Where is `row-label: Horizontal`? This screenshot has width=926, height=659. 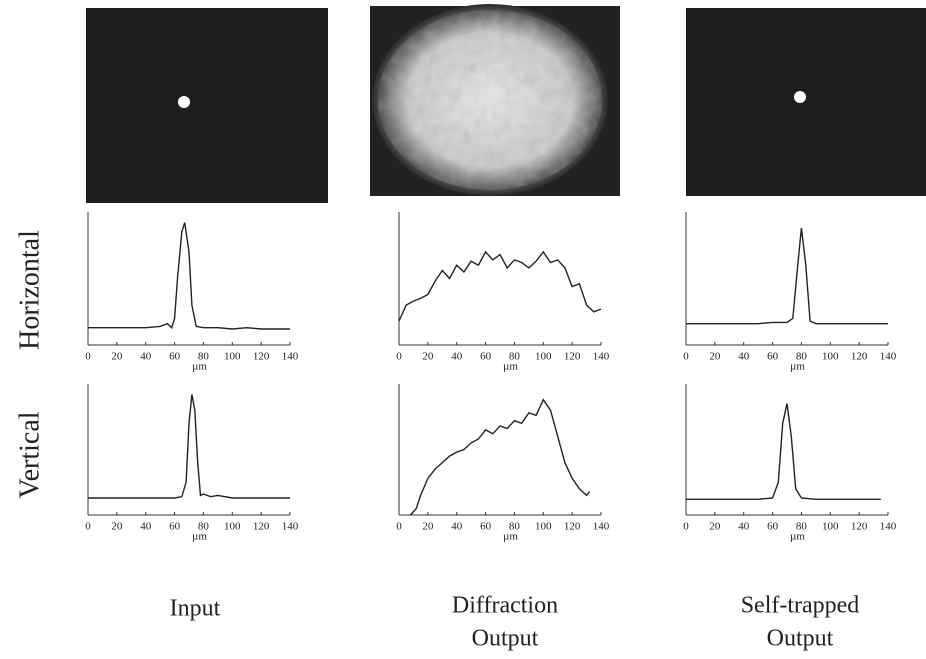
row-label: Horizontal is located at coordinates (29, 290).